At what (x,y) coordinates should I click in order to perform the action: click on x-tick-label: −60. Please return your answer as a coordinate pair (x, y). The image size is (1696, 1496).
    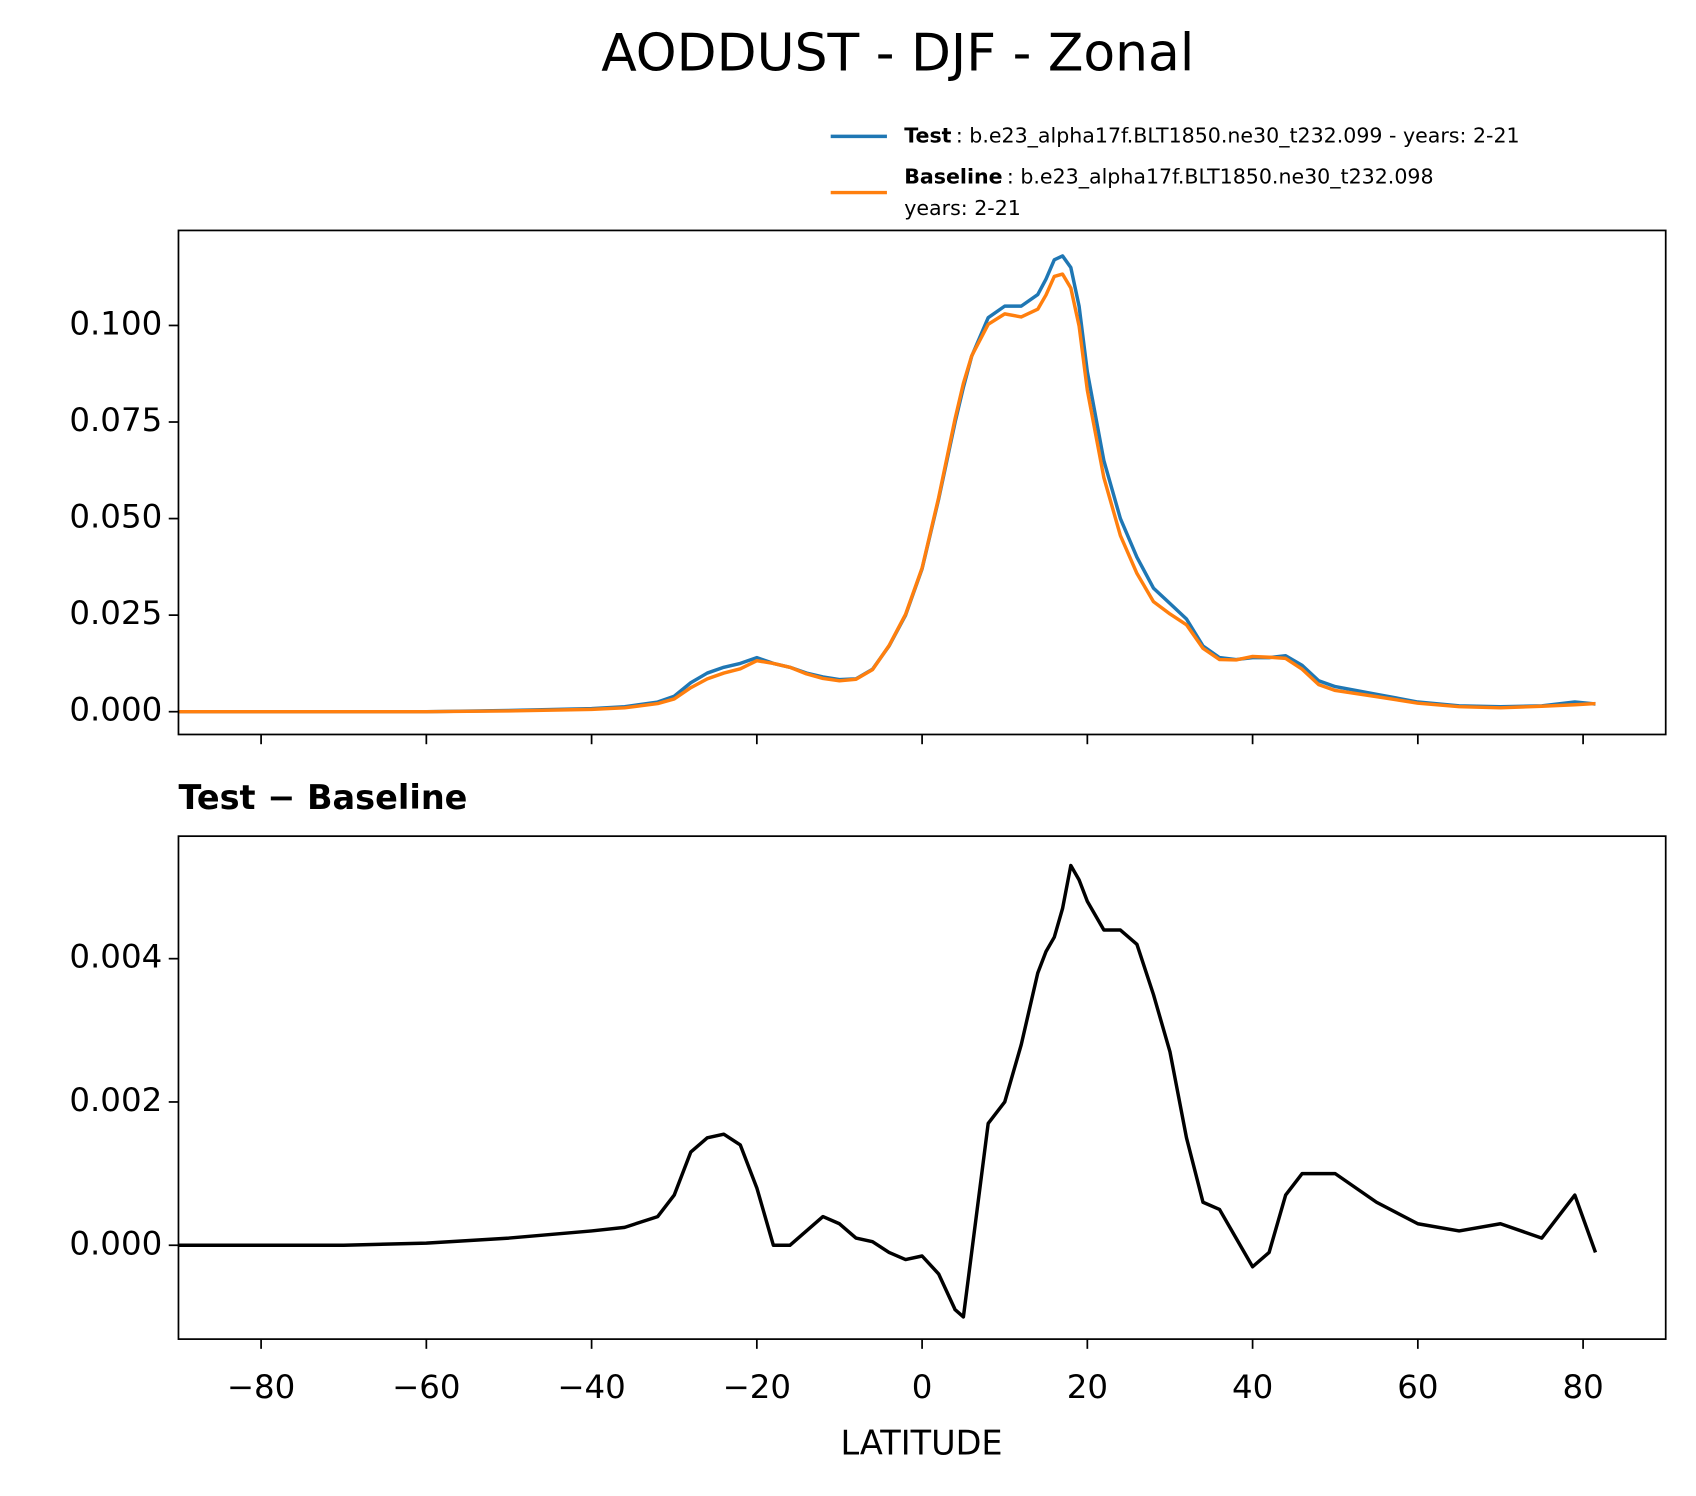
    Looking at the image, I should click on (426, 1387).